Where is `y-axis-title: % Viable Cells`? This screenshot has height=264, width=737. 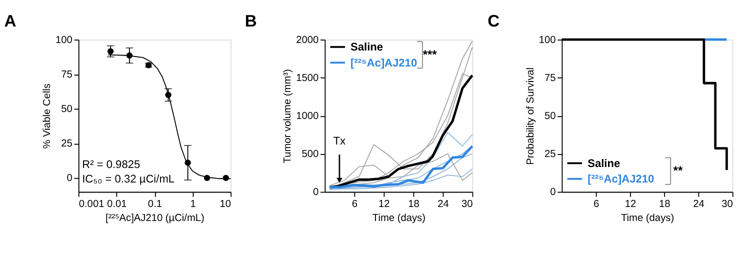
y-axis-title: % Viable Cells is located at coordinates (47, 116).